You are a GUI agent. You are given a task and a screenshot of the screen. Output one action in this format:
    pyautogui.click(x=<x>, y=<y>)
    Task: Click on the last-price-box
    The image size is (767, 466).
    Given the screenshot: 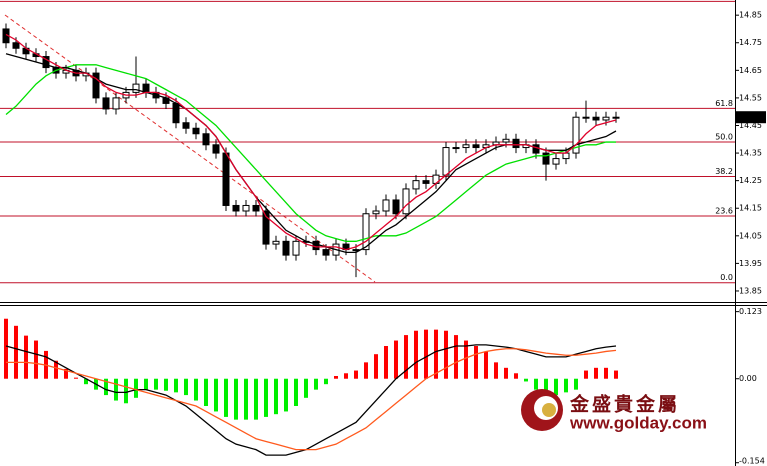 What is the action you would take?
    pyautogui.click(x=751, y=117)
    